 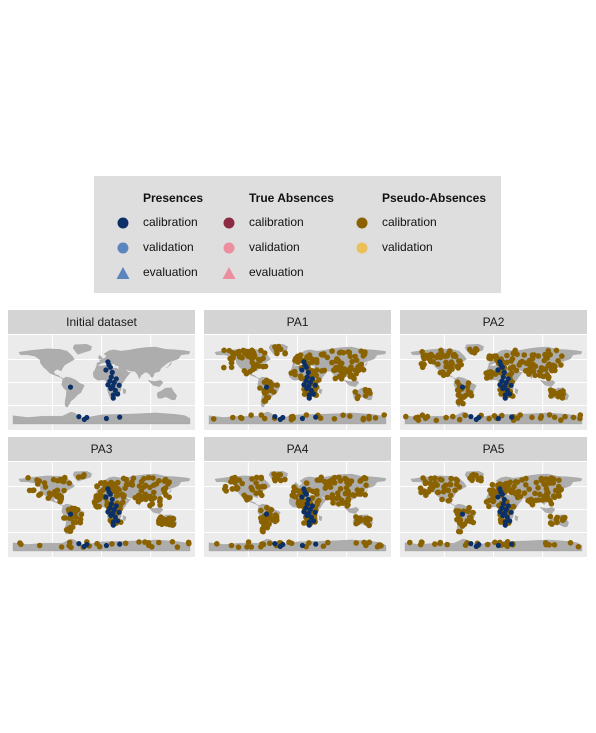 What do you see at coordinates (493, 370) in the screenshot?
I see `panel-pa2: PA2` at bounding box center [493, 370].